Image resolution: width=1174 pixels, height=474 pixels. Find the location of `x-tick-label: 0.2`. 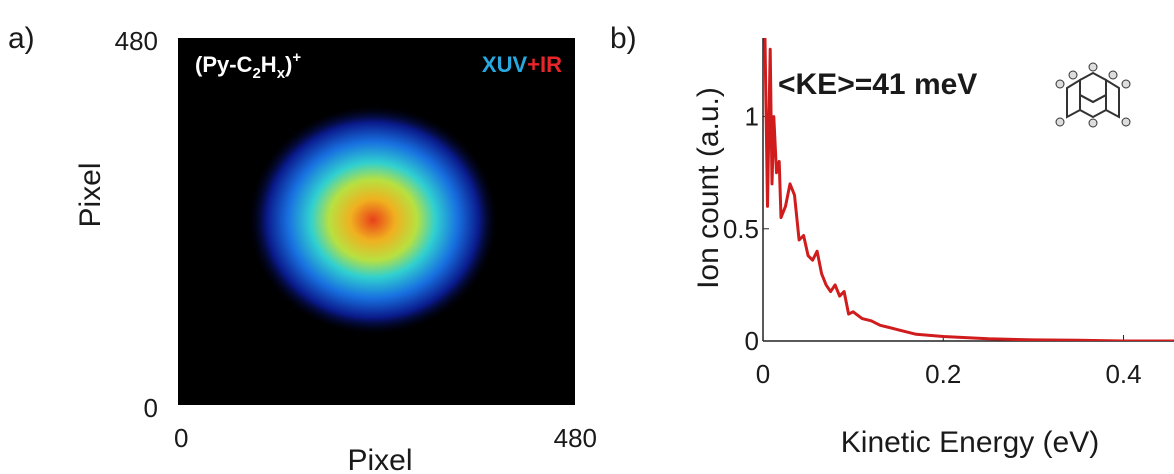

x-tick-label: 0.2 is located at coordinates (943, 374).